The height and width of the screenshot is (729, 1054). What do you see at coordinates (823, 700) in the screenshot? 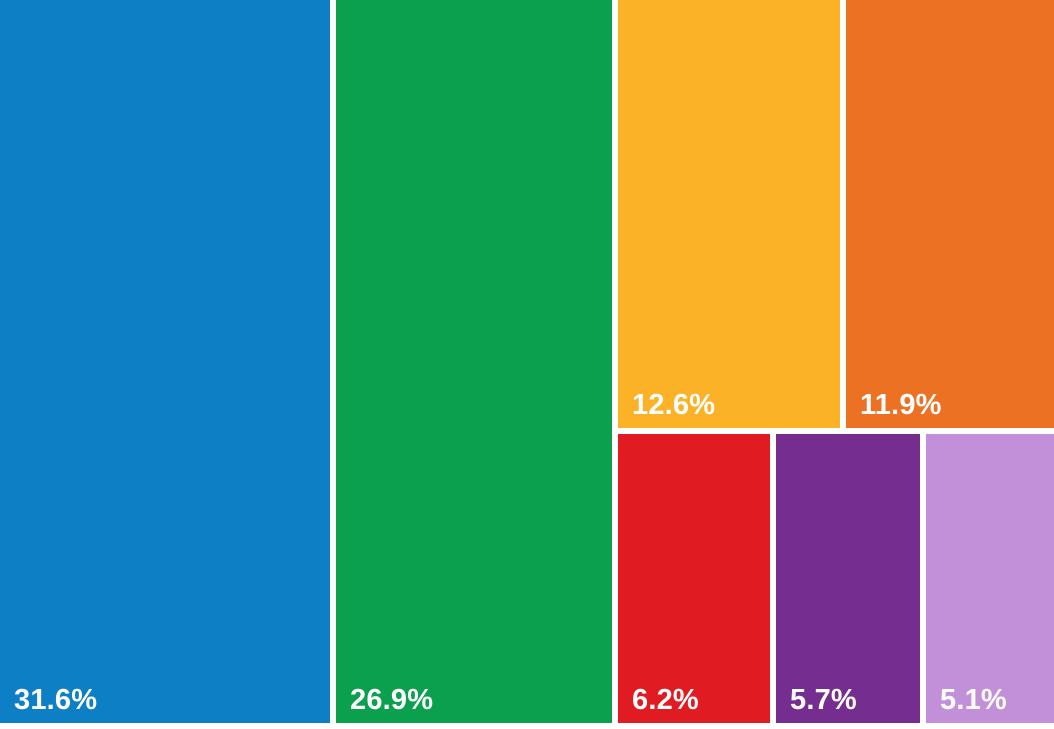
I see `tile-percent-label: 5.7%` at bounding box center [823, 700].